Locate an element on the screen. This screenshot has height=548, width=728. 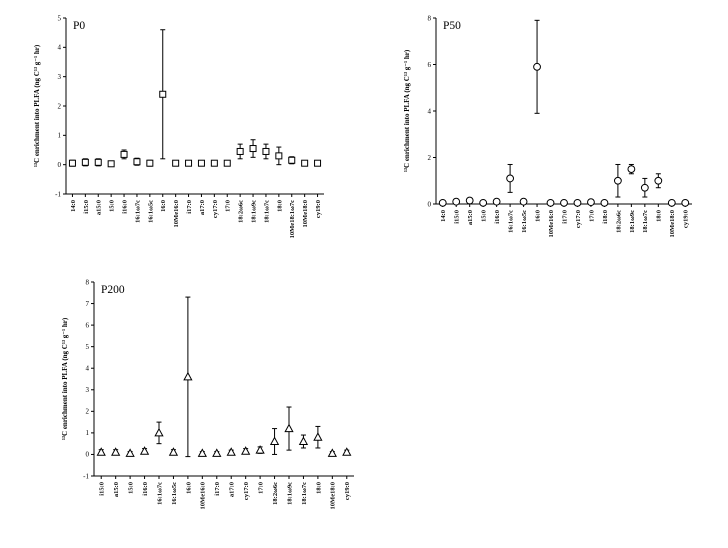
svg-text: 10Me18:1ω7c is located at coordinates (292, 219).